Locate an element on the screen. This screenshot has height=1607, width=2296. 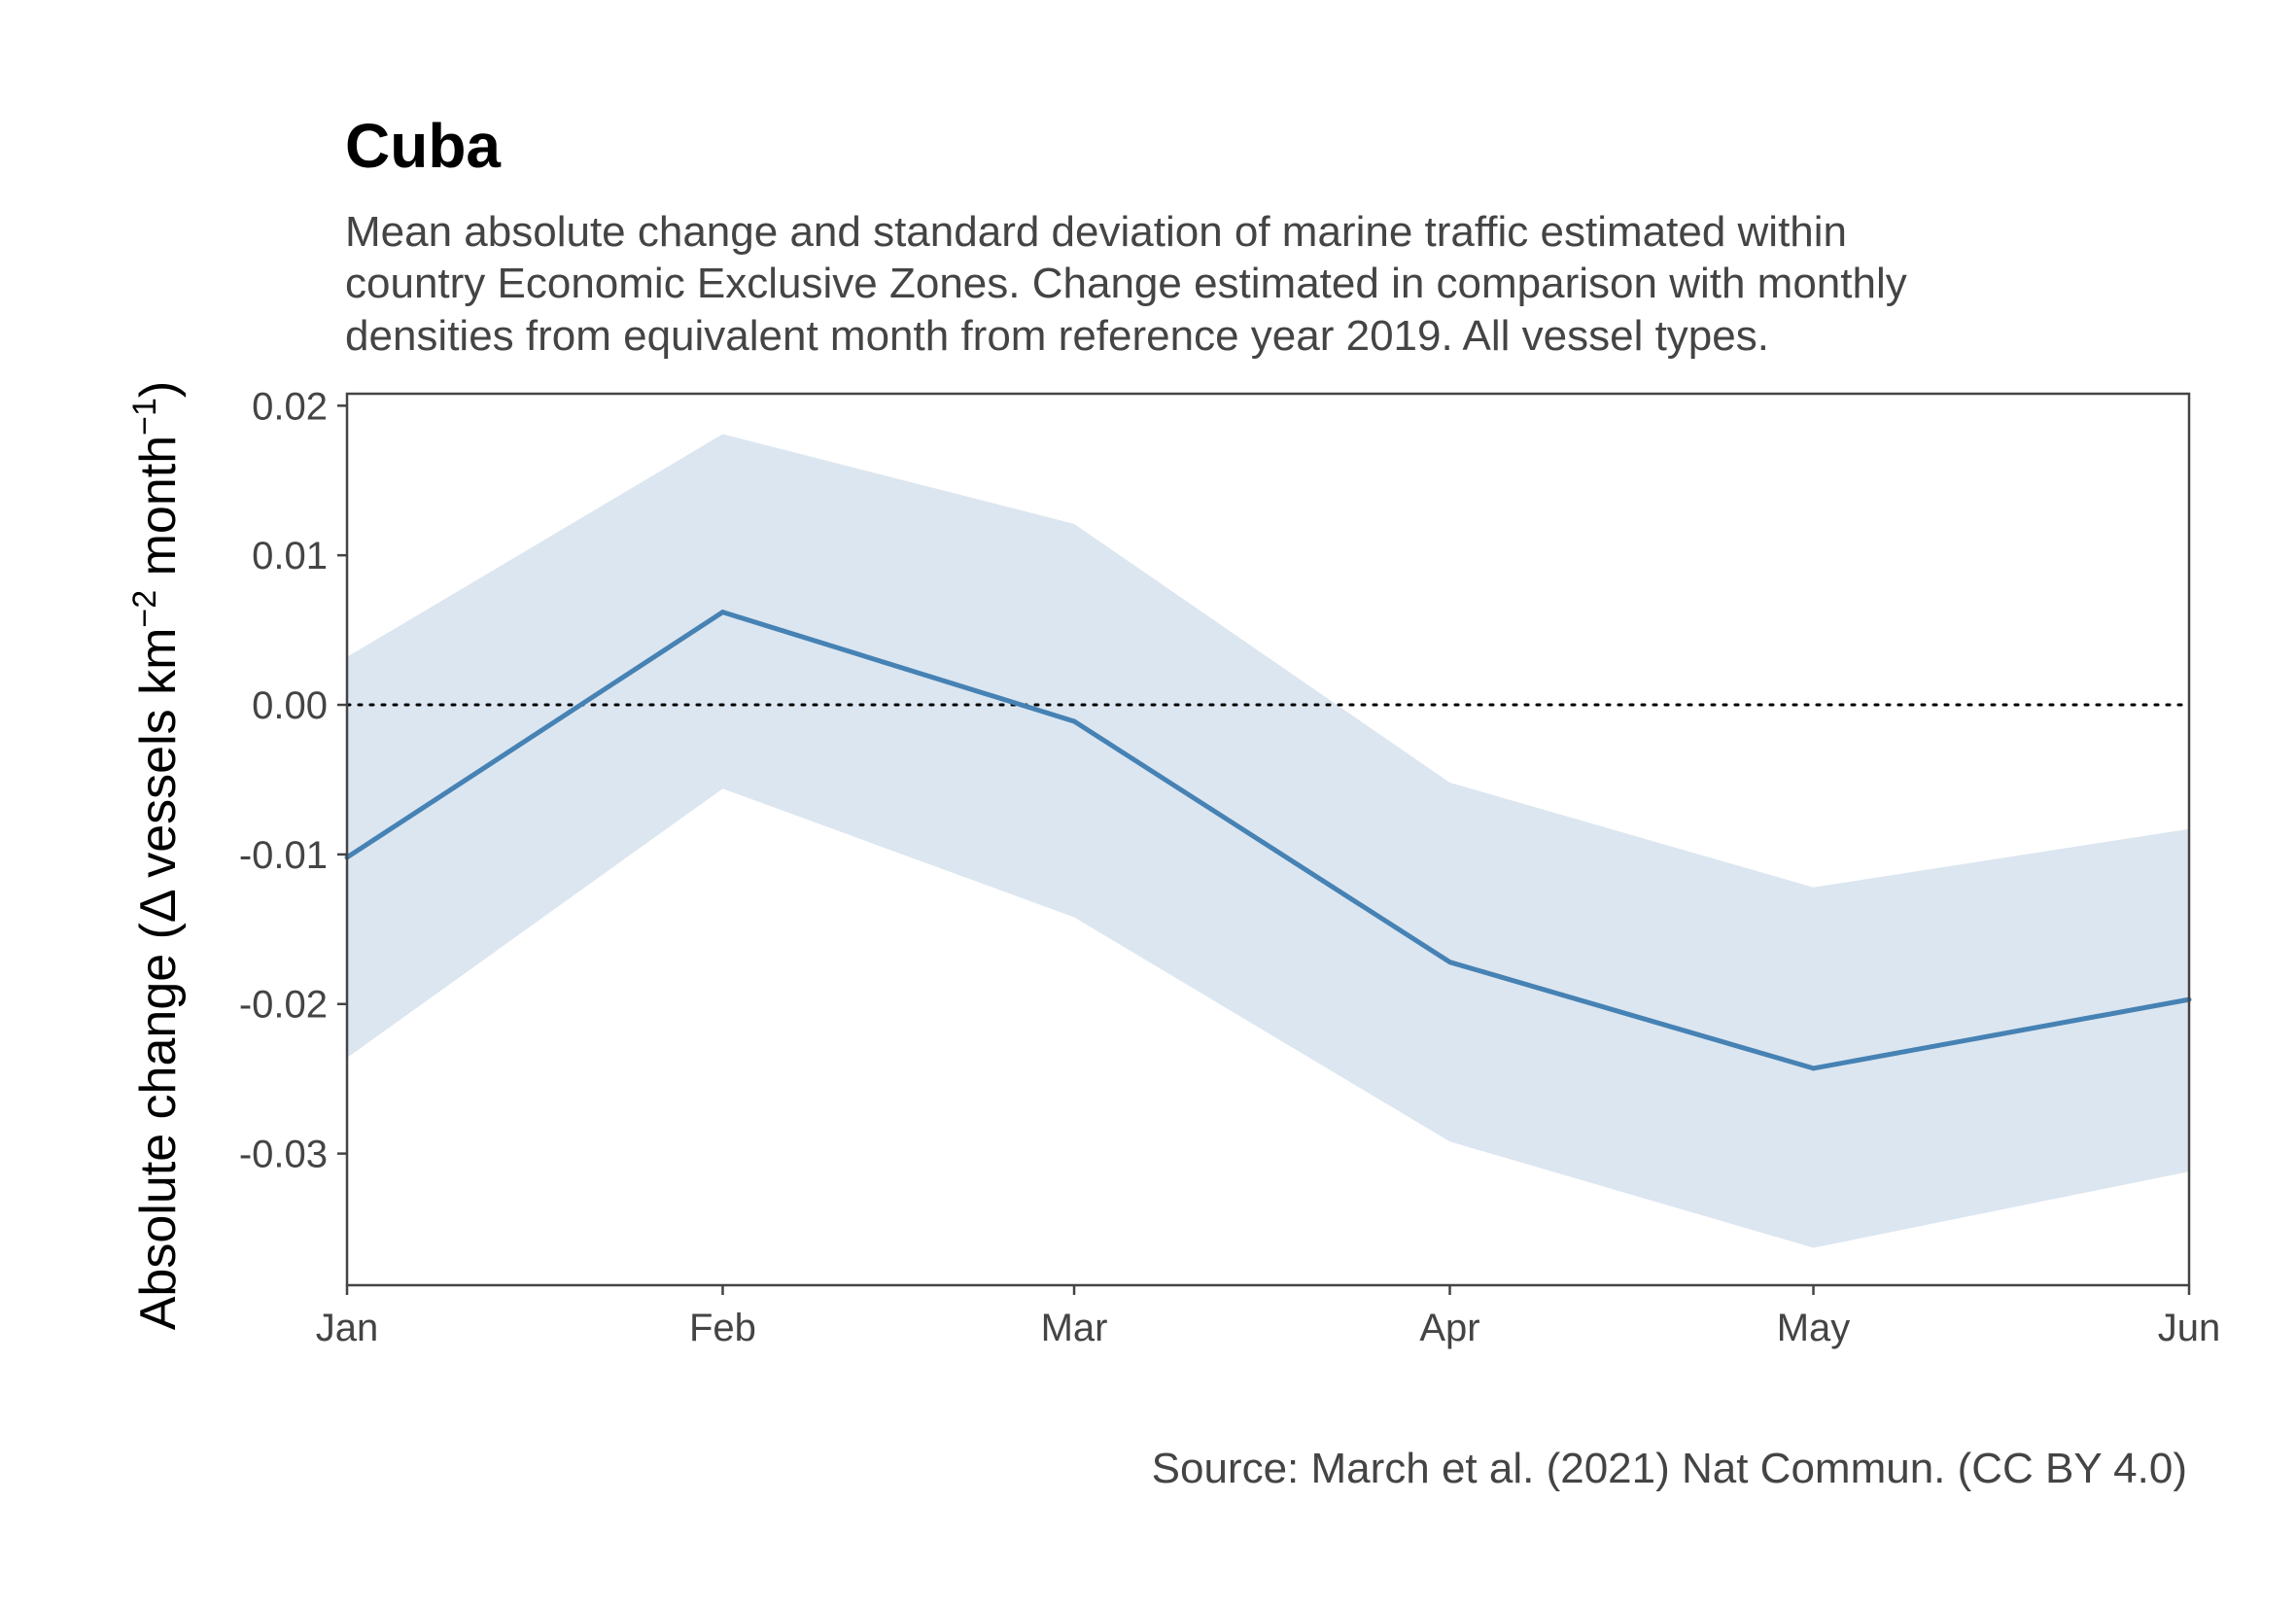
y-tick-label: 0.01 is located at coordinates (290, 556).